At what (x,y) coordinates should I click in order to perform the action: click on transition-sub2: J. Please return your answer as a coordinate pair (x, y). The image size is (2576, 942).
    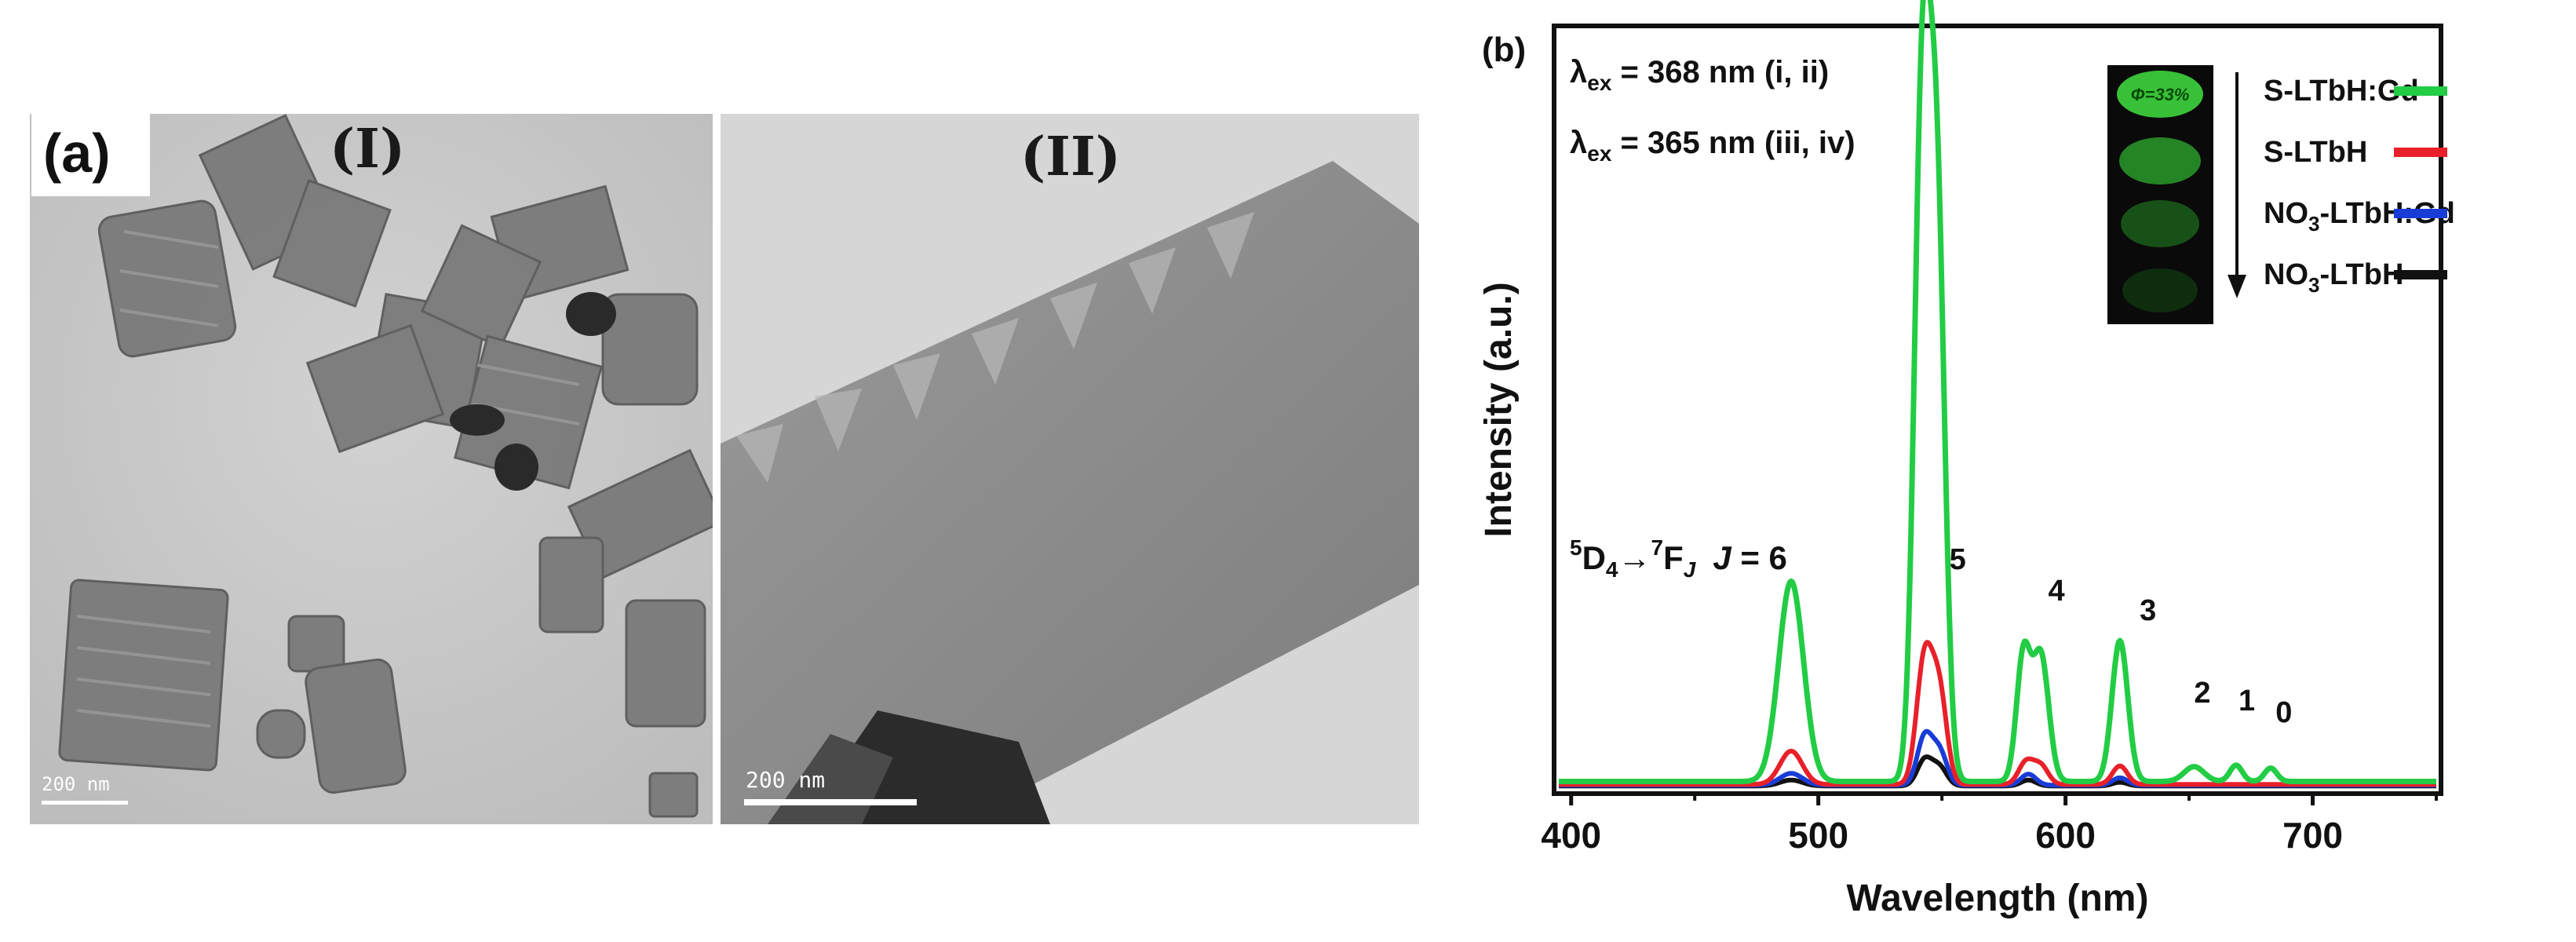
    Looking at the image, I should click on (1690, 569).